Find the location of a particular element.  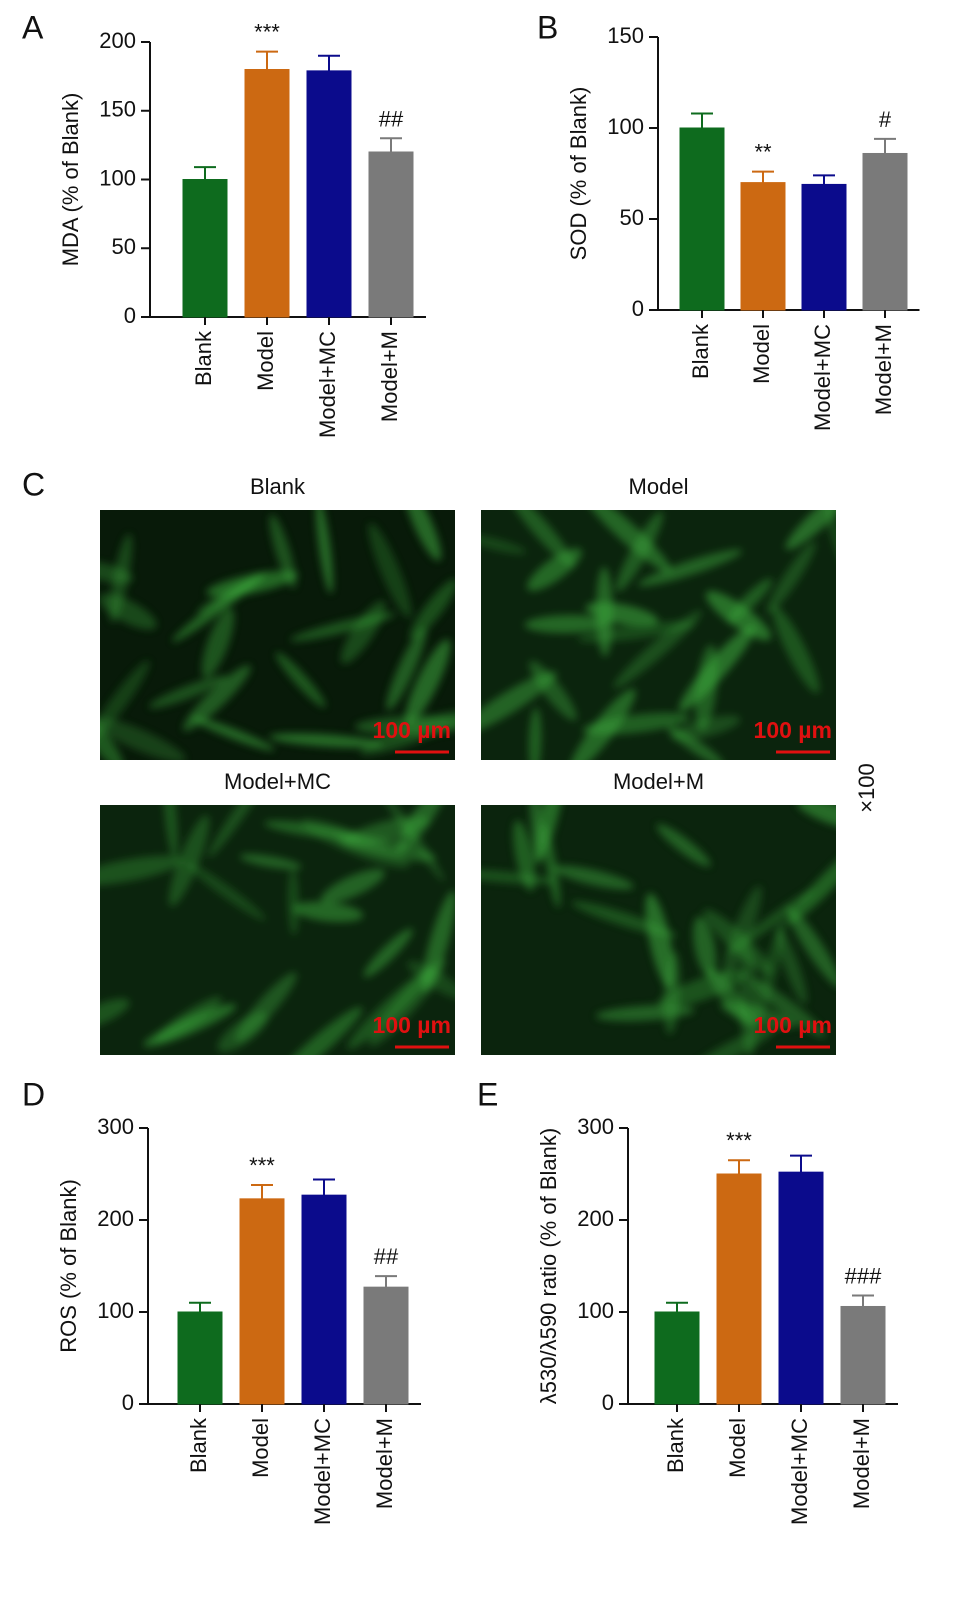

y-tick-label: 100 is located at coordinates (117, 177).